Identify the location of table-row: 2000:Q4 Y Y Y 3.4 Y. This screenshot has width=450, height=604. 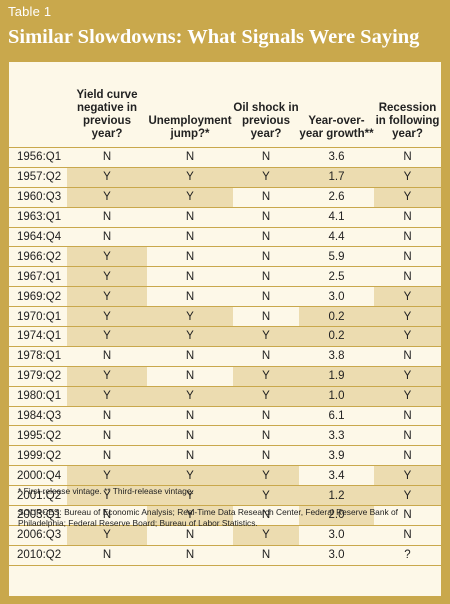
(225, 476).